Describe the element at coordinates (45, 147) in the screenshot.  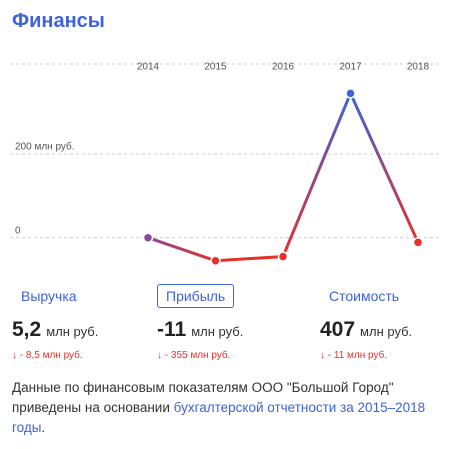
I see `y-tick-label: 200 млн руб.` at that location.